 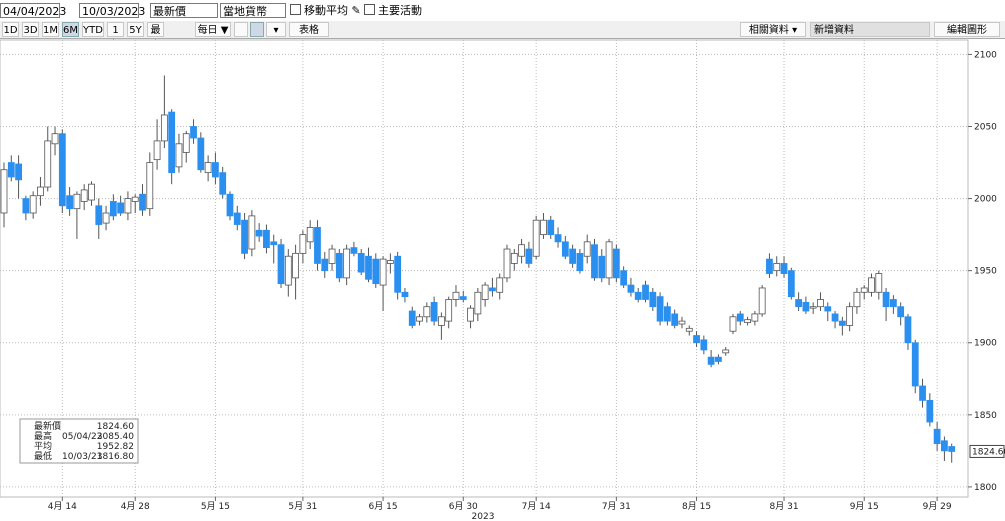 I want to click on x-tick-label: 6月 30, so click(x=463, y=506).